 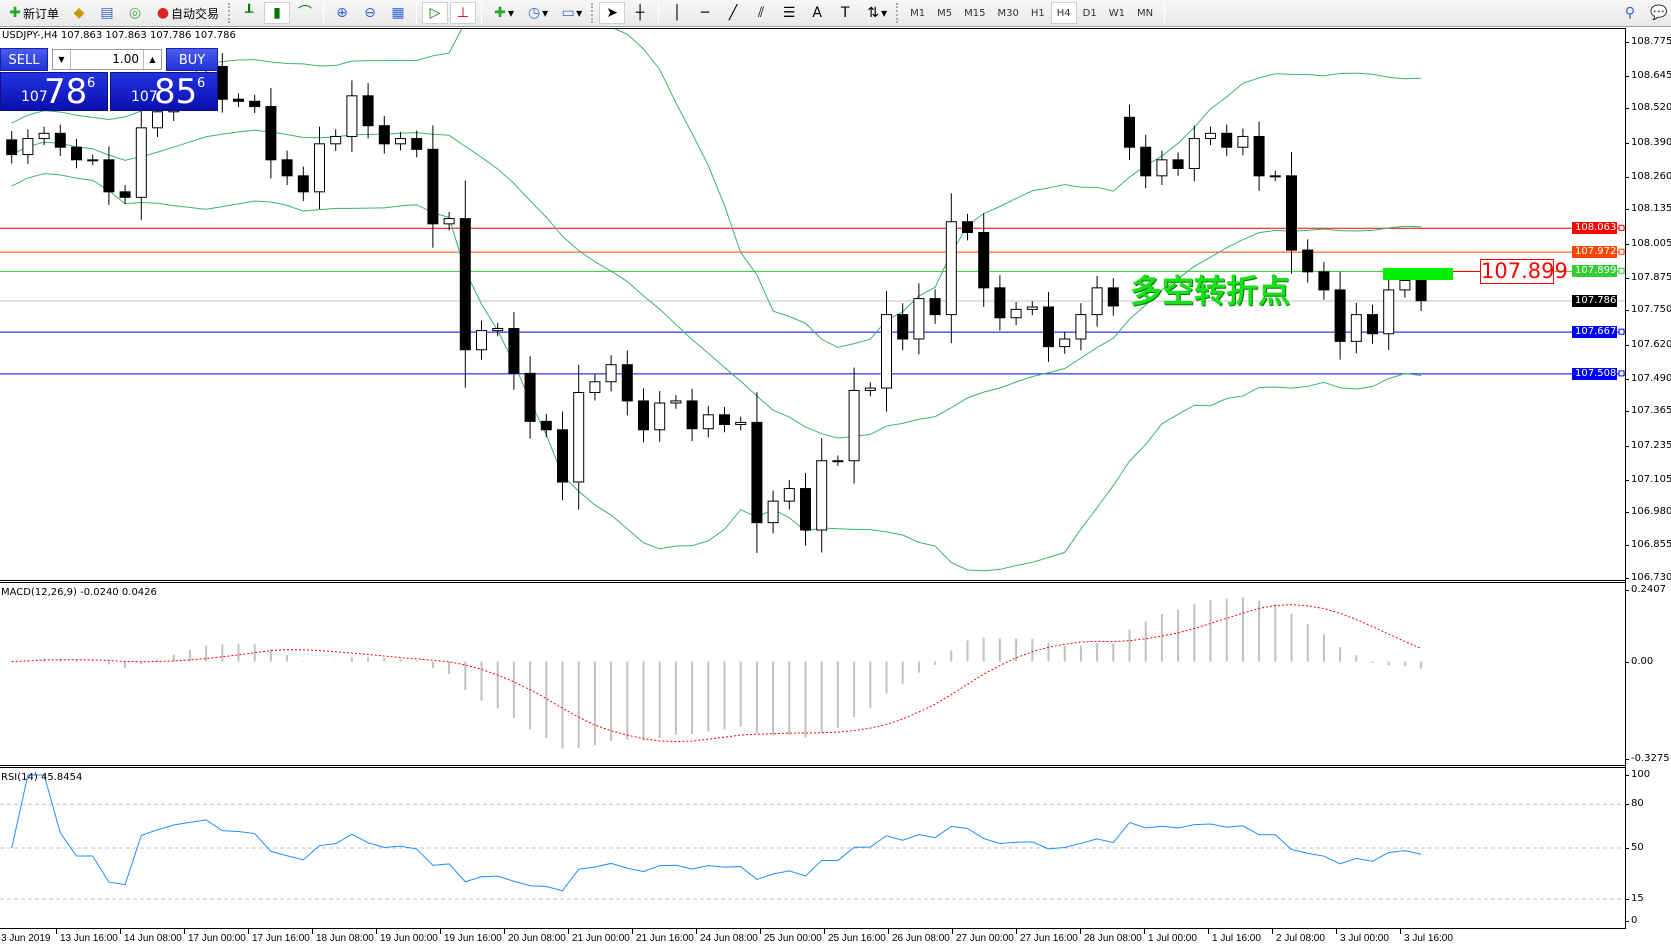 What do you see at coordinates (54, 92) in the screenshot?
I see `sell-price: 107 78 6` at bounding box center [54, 92].